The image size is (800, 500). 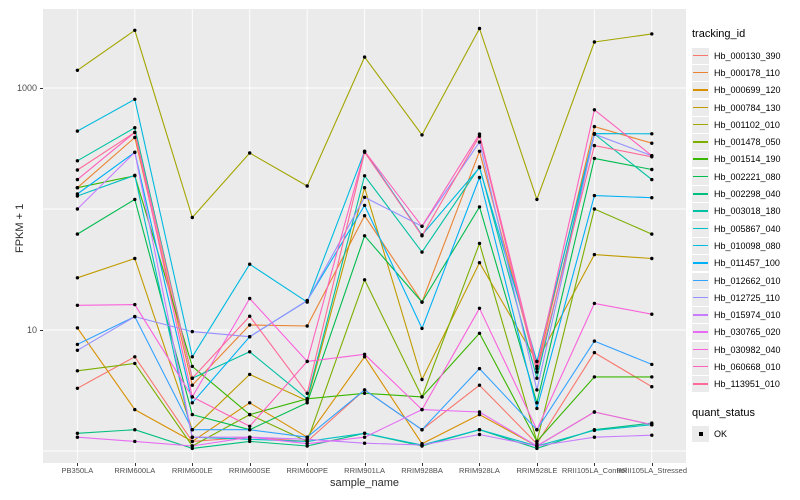 I want to click on legend-item-label: Hb_005867_040, so click(x=747, y=228).